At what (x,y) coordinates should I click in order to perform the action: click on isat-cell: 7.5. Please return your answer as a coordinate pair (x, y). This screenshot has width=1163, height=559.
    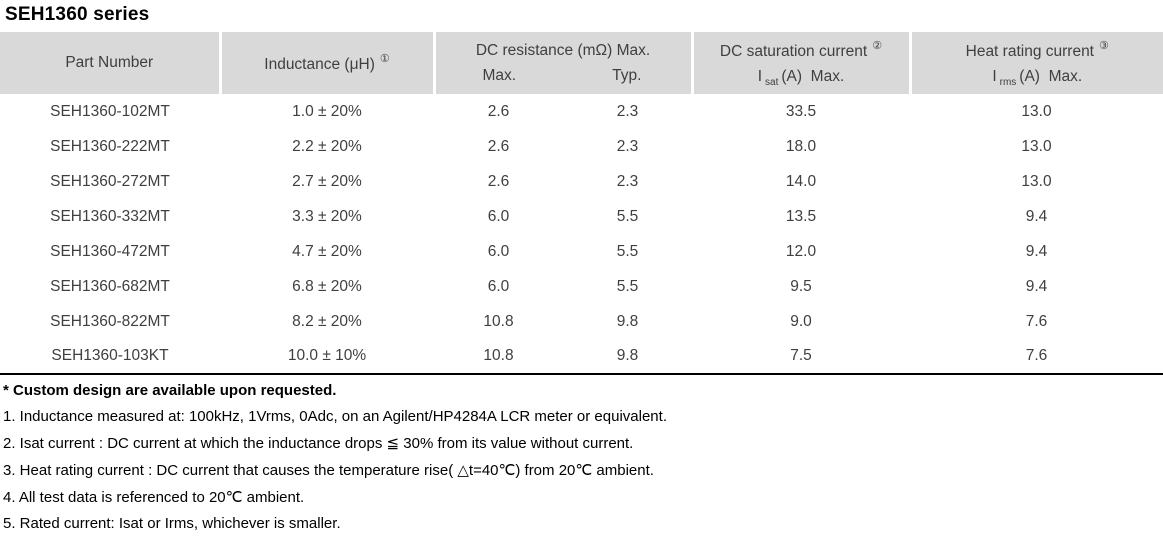
    Looking at the image, I should click on (801, 356).